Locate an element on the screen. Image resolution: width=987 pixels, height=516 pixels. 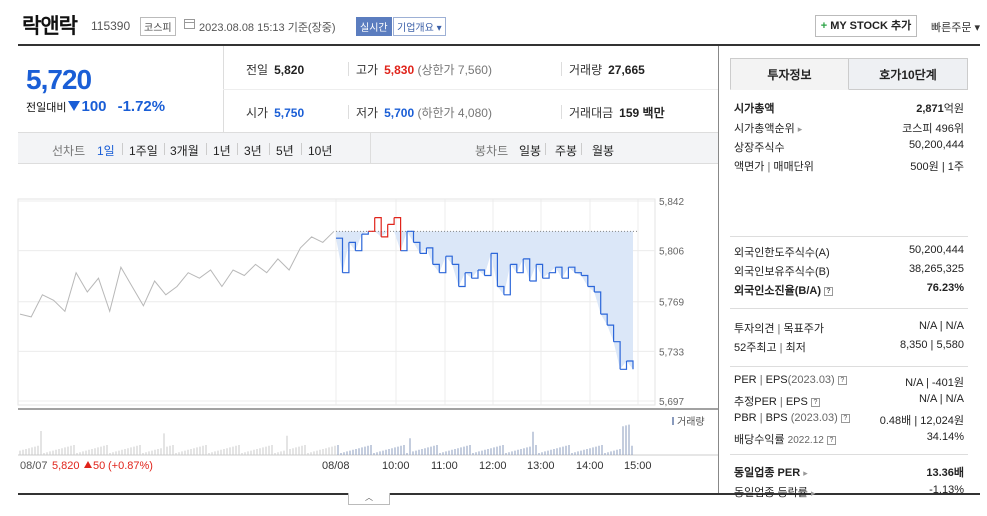
realtime-badge: 실시간 is located at coordinates (374, 26).